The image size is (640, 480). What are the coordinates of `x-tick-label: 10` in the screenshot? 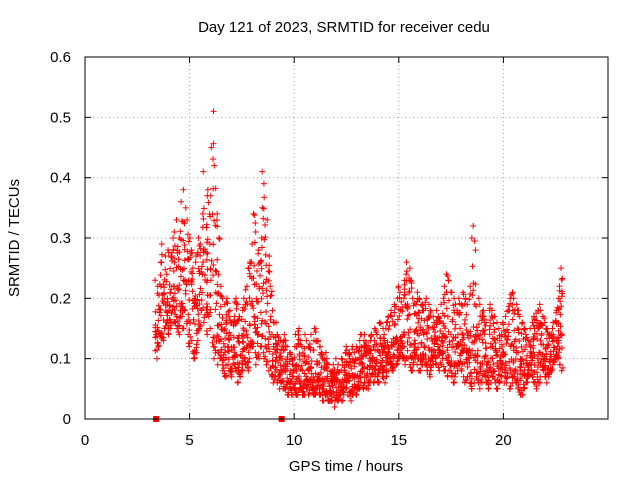 It's located at (294, 440).